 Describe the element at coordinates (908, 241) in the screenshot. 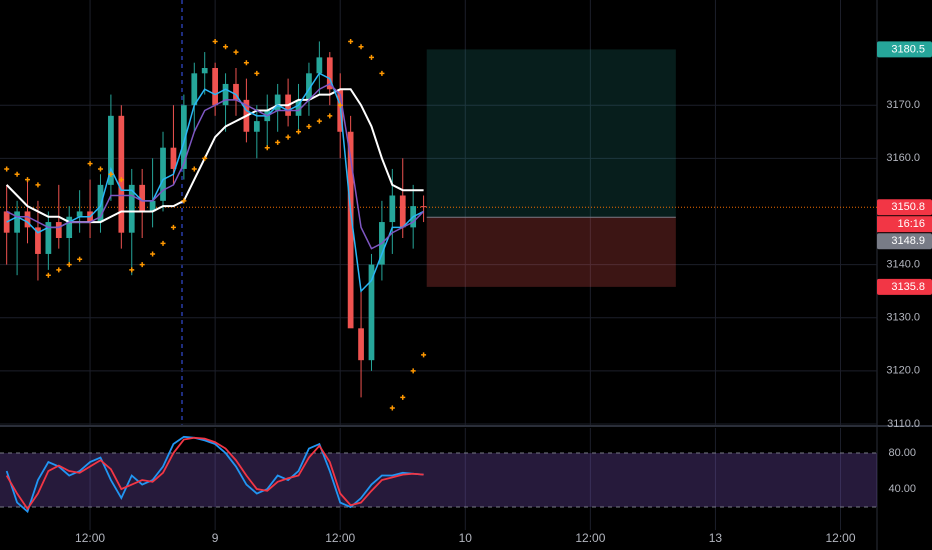

I see `entry-label: 3148.9` at that location.